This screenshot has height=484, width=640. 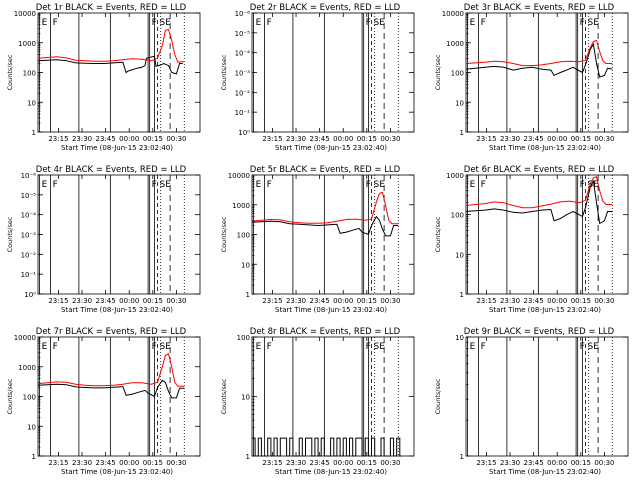 What do you see at coordinates (111, 370) in the screenshot?
I see `series-line-lld` at bounding box center [111, 370].